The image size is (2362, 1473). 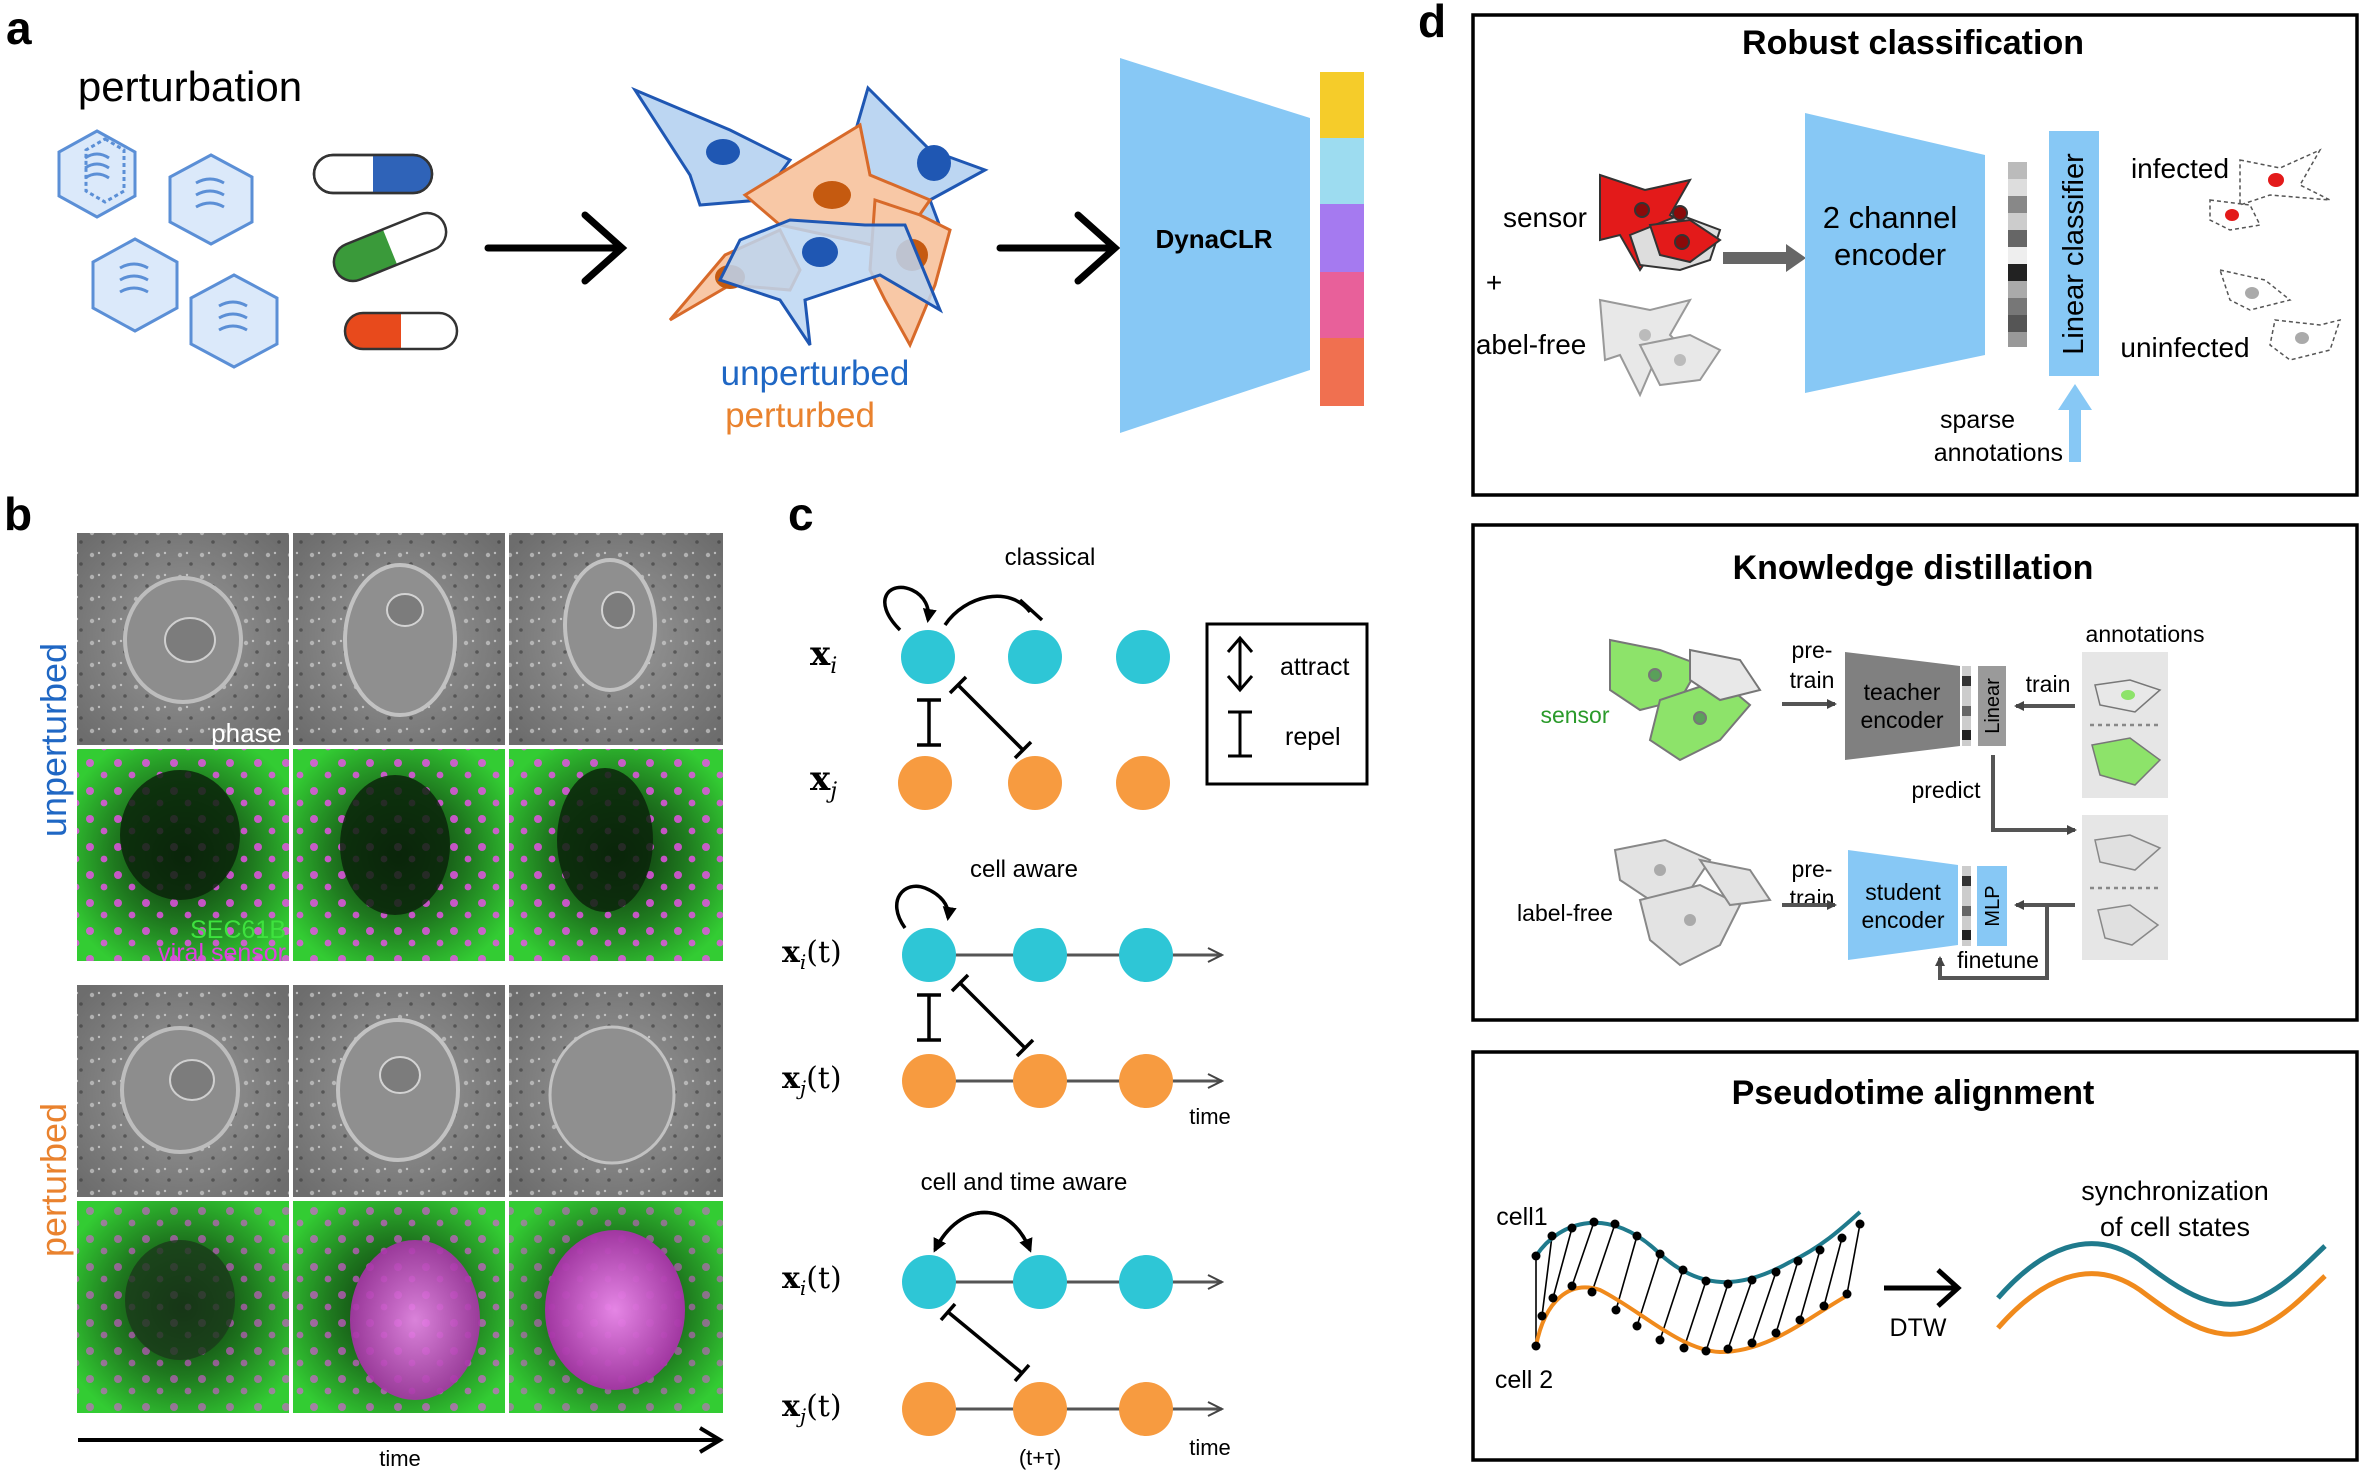 What do you see at coordinates (18, 514) in the screenshot?
I see `panel-b-letter: b` at bounding box center [18, 514].